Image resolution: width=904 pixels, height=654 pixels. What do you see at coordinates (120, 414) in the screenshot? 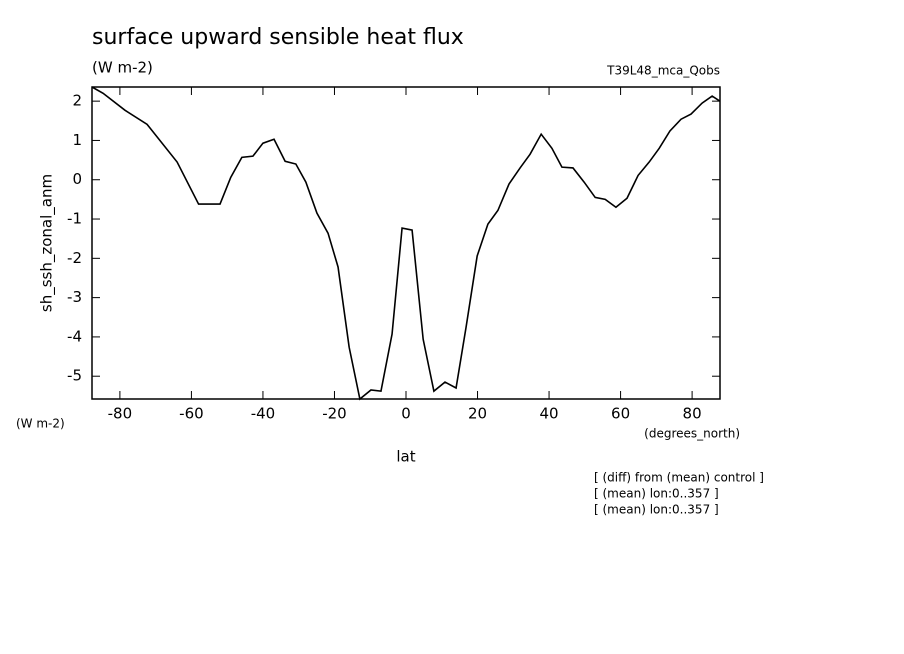
I see `x-tick-label: -80` at bounding box center [120, 414].